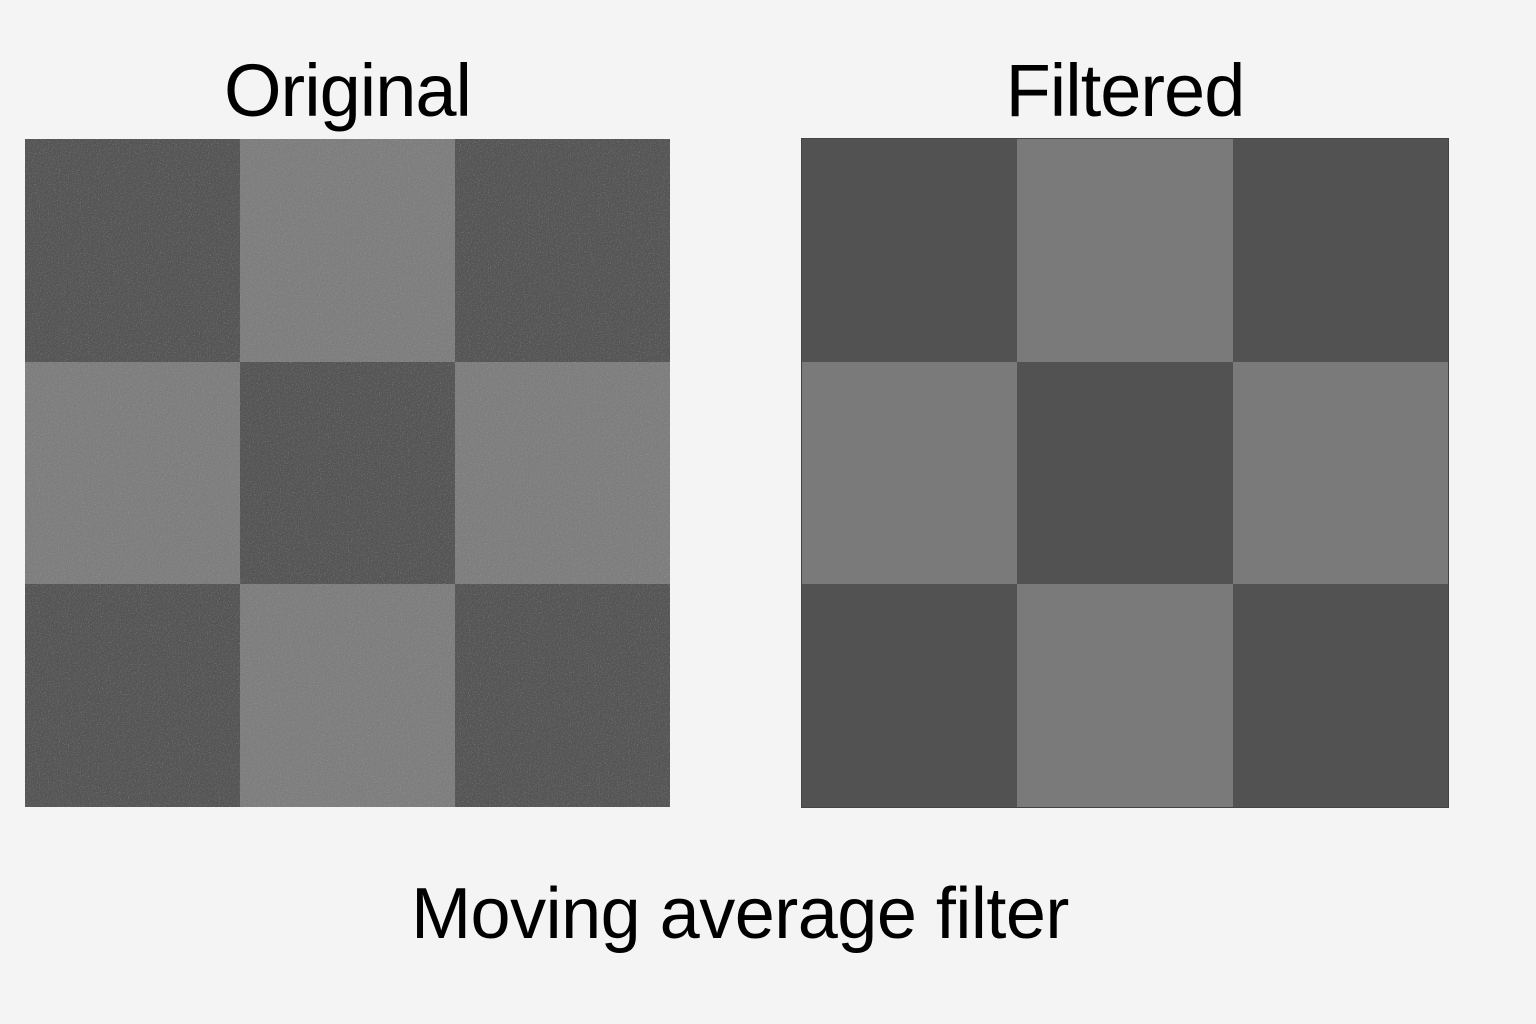  What do you see at coordinates (562, 250) in the screenshot?
I see `original-cell-r1c3-dark` at bounding box center [562, 250].